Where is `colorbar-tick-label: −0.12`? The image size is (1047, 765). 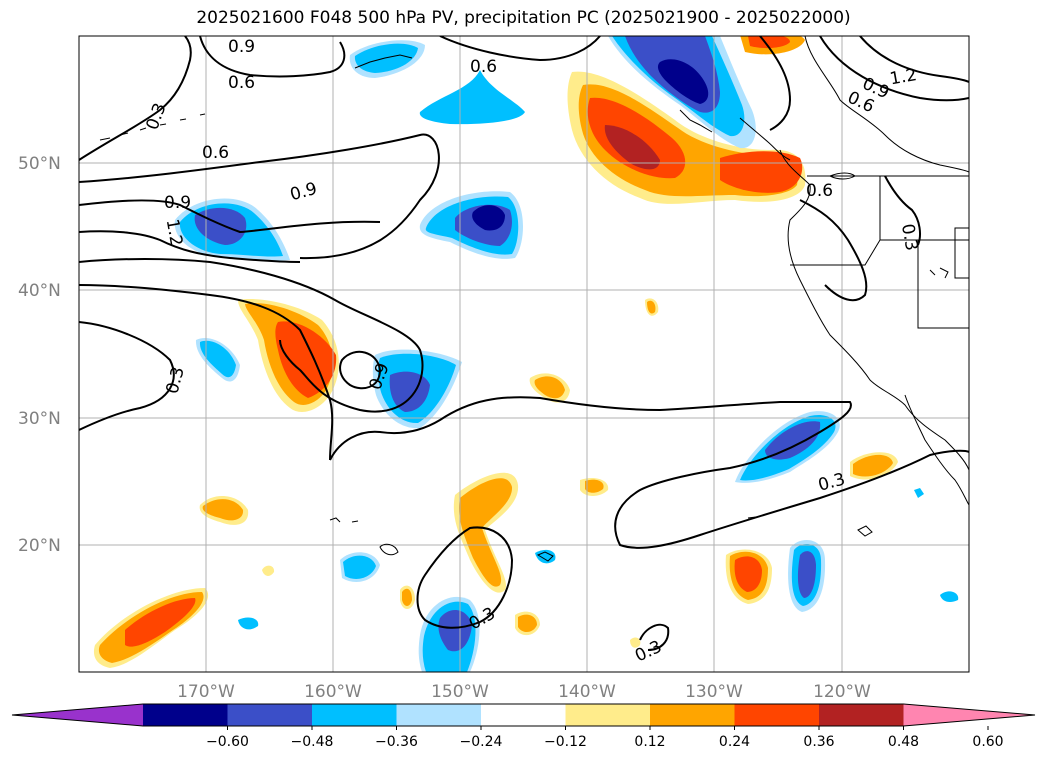
colorbar-tick-label: −0.12 is located at coordinates (565, 742).